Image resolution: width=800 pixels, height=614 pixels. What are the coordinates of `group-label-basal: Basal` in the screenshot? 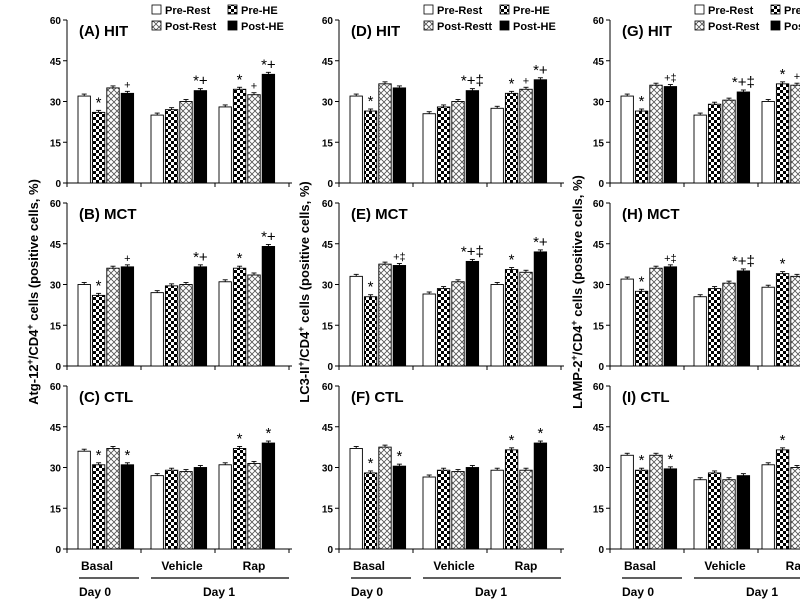 It's located at (369, 566).